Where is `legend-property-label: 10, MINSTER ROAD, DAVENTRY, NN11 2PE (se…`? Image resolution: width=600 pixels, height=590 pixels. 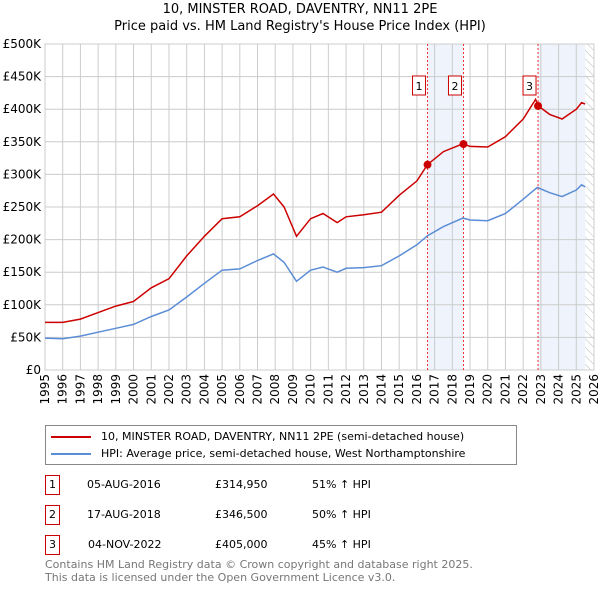 legend-property-label: 10, MINSTER ROAD, DAVENTRY, NN11 2PE (se… is located at coordinates (283, 436).